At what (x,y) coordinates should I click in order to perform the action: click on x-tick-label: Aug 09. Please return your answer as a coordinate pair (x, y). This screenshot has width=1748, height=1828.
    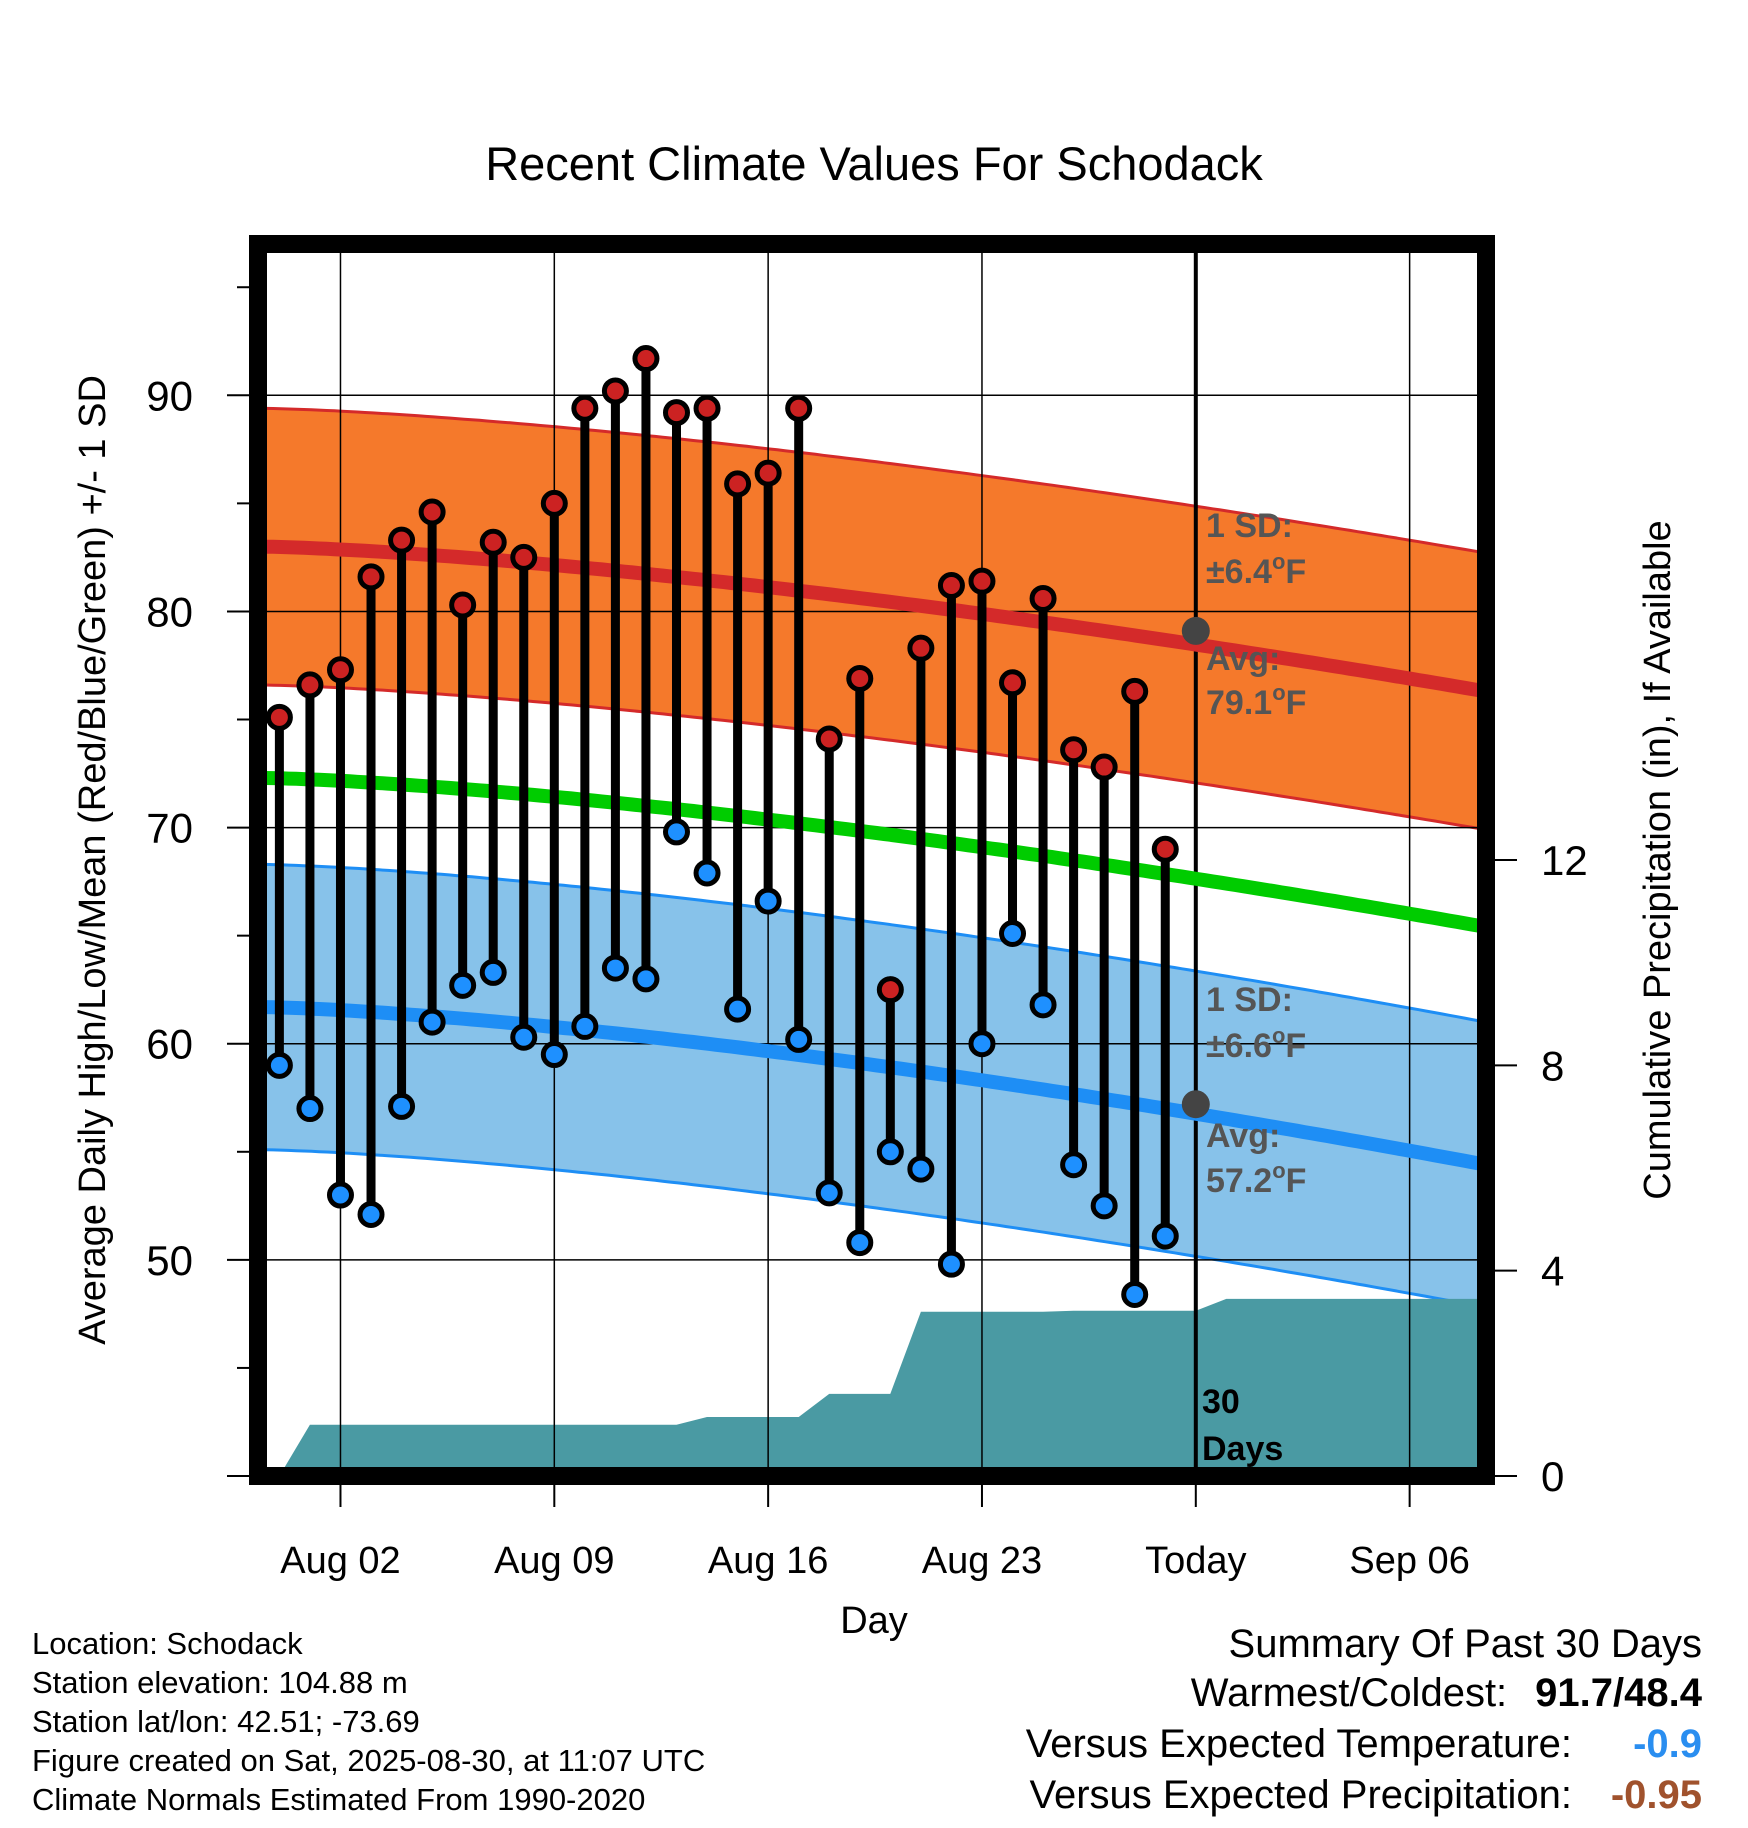
    Looking at the image, I should click on (554, 1561).